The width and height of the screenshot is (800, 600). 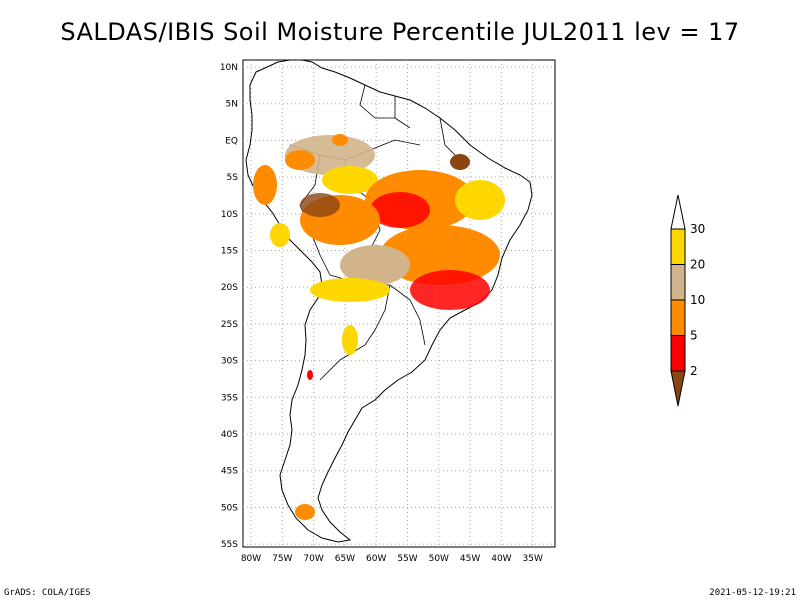 I want to click on lon-label: 80W, so click(x=251, y=559).